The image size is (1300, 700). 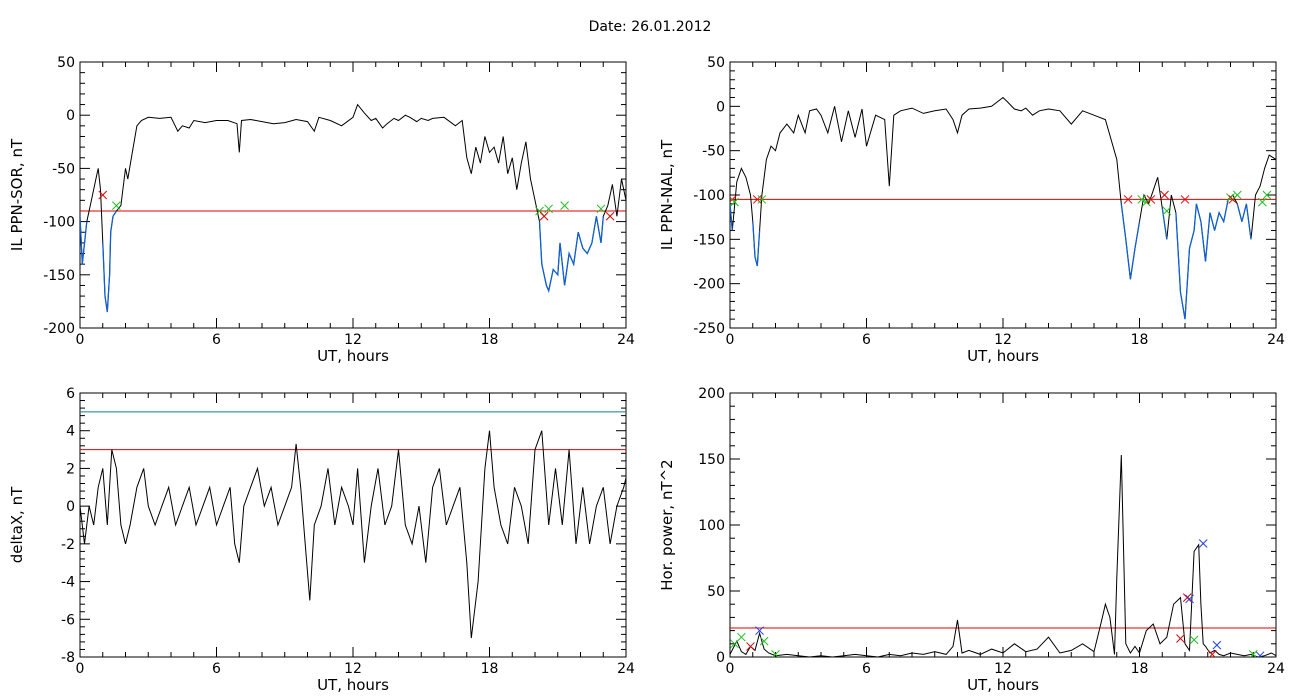 I want to click on page-title: Date: 26.01.2012, so click(x=650, y=27).